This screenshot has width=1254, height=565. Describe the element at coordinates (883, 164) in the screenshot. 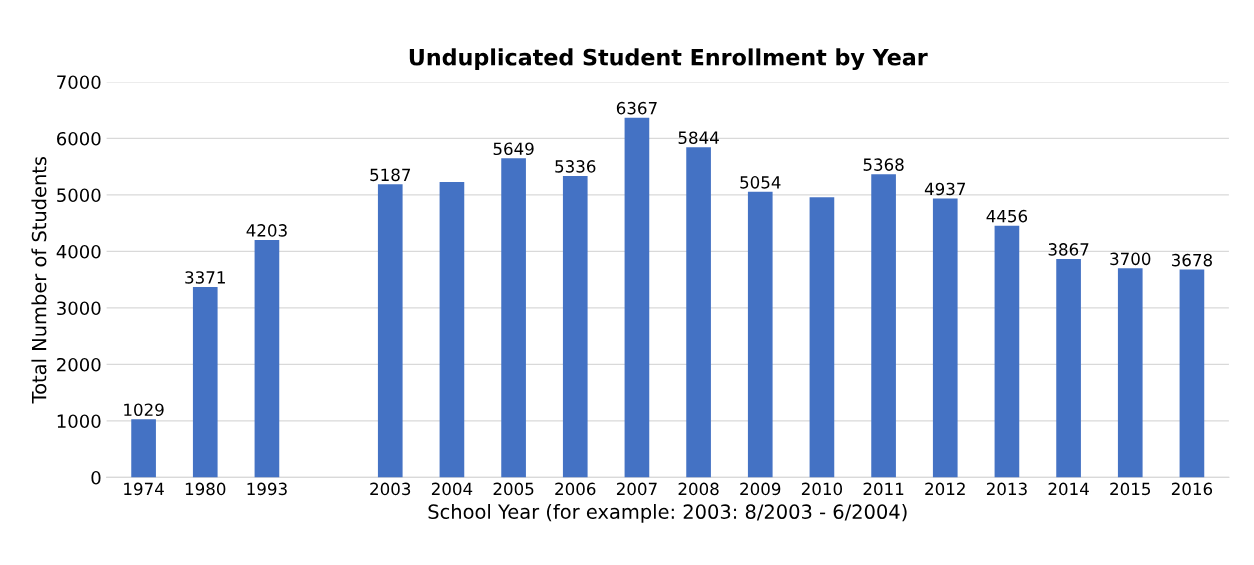

I see `data-label: 5368` at that location.